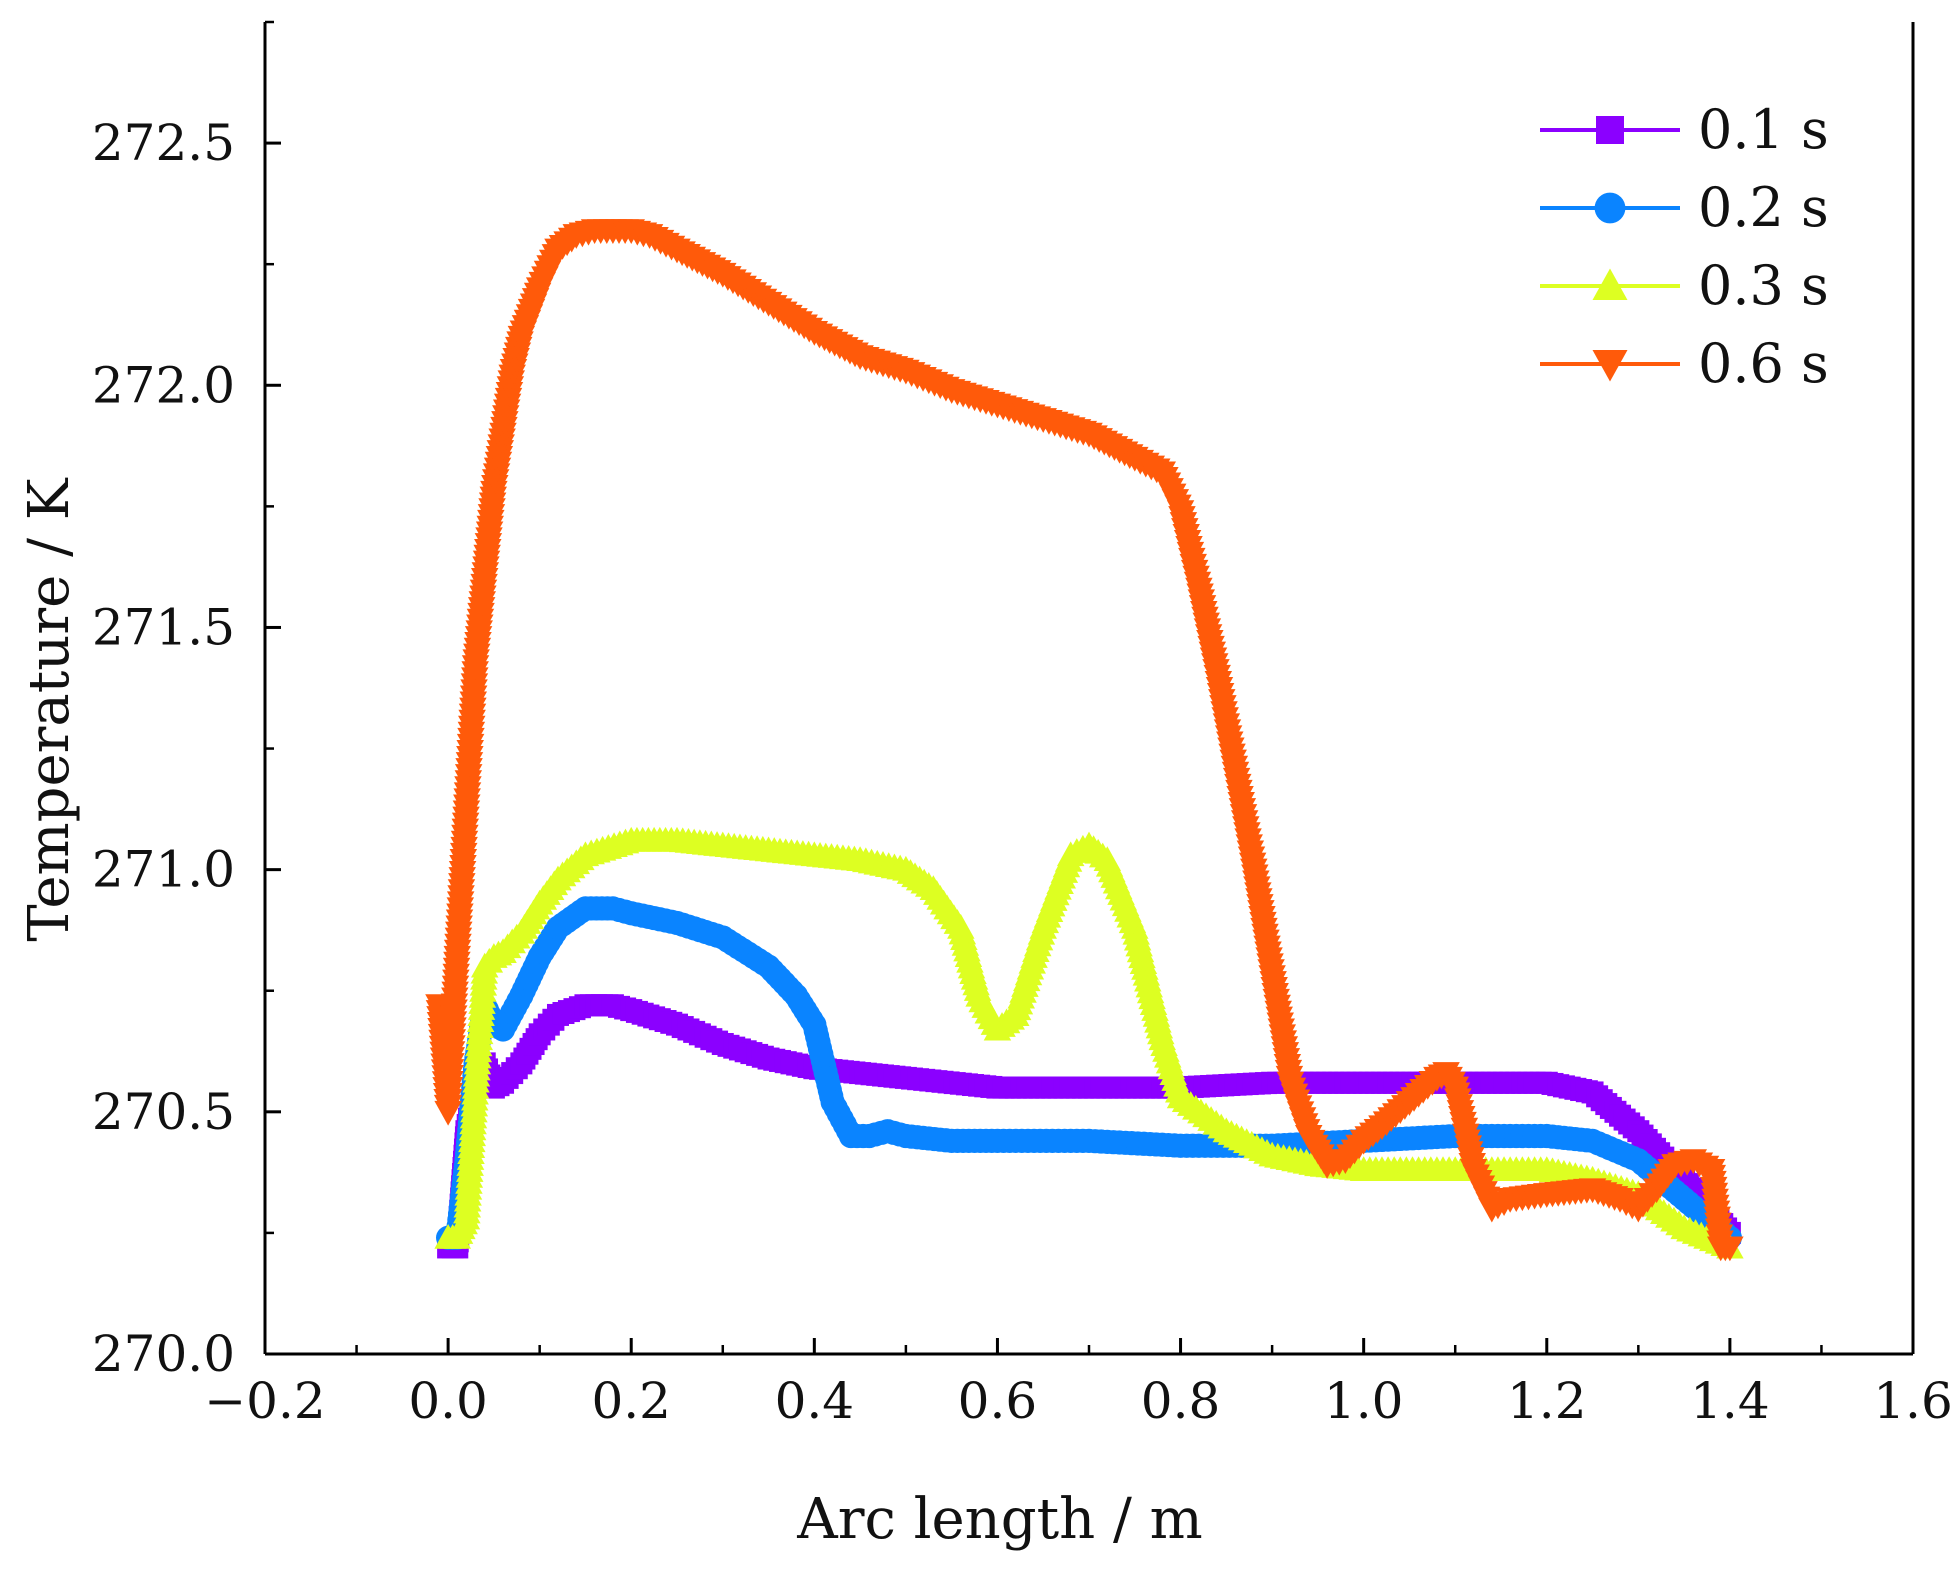  I want to click on x-tick-label: 0.0, so click(448, 1401).